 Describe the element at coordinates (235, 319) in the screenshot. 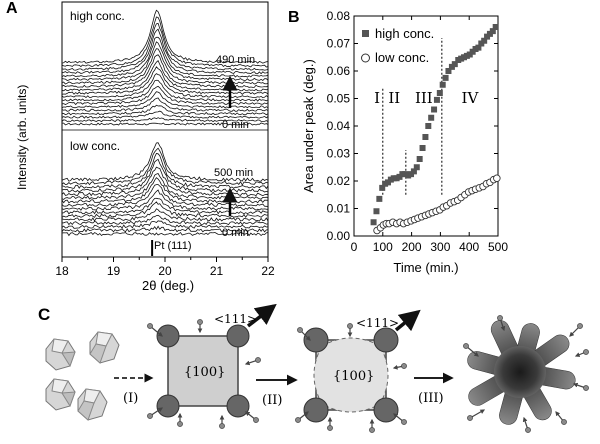

I see `direction-label-1: <111>` at that location.